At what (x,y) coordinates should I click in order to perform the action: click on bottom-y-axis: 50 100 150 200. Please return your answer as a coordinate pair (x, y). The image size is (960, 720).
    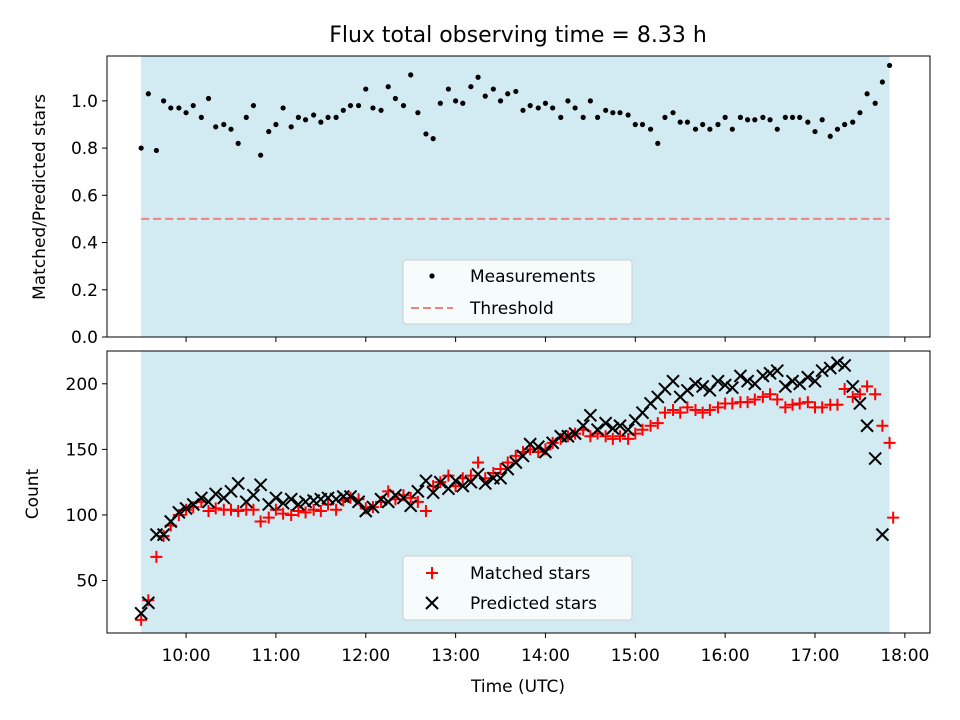
    Looking at the image, I should click on (86, 483).